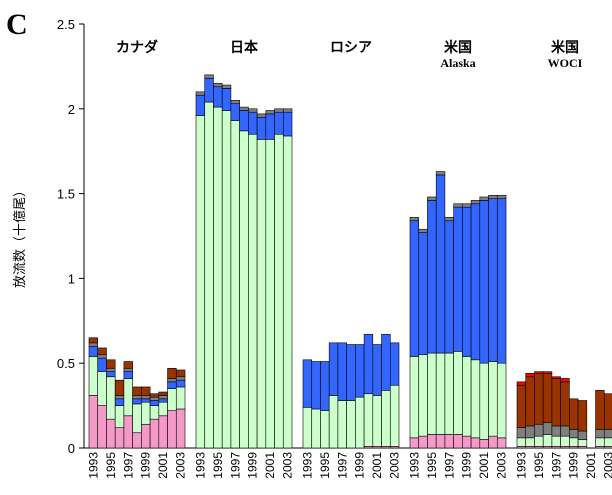 Image resolution: width=612 pixels, height=495 pixels. I want to click on x-tick-label: 2001, so click(484, 465).